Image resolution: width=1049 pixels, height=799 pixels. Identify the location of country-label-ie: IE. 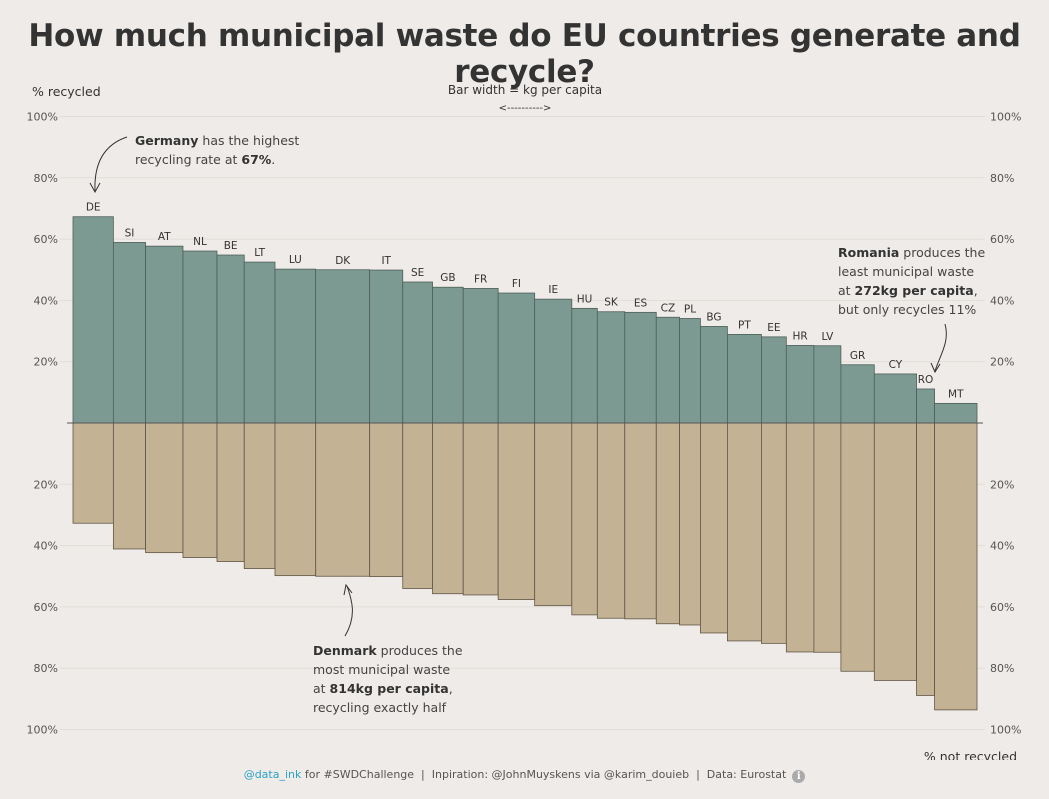
(553, 290).